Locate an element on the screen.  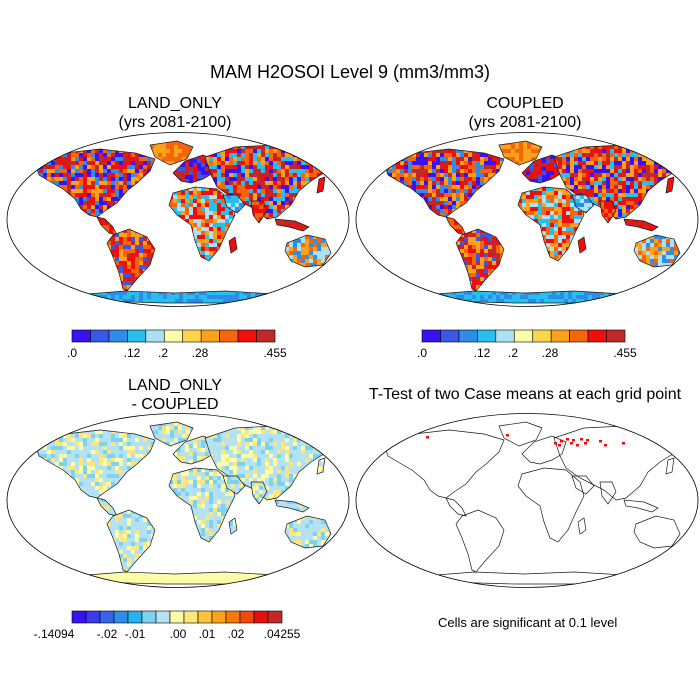
map-difference is located at coordinates (178, 500).